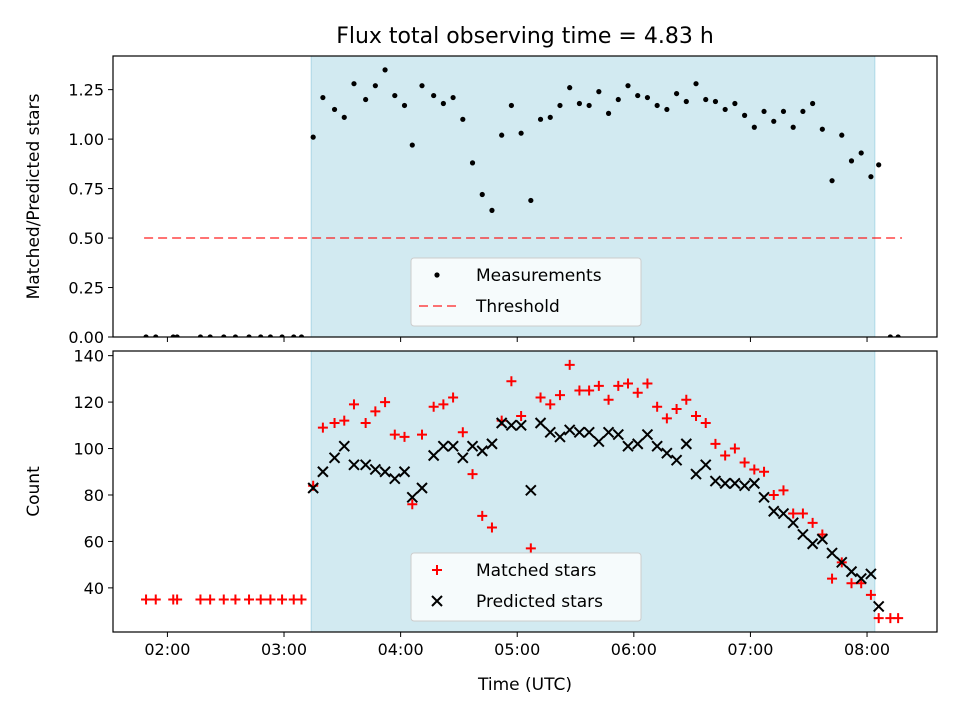 The image size is (960, 720). What do you see at coordinates (34, 491) in the screenshot?
I see `y-axis-label: Count` at bounding box center [34, 491].